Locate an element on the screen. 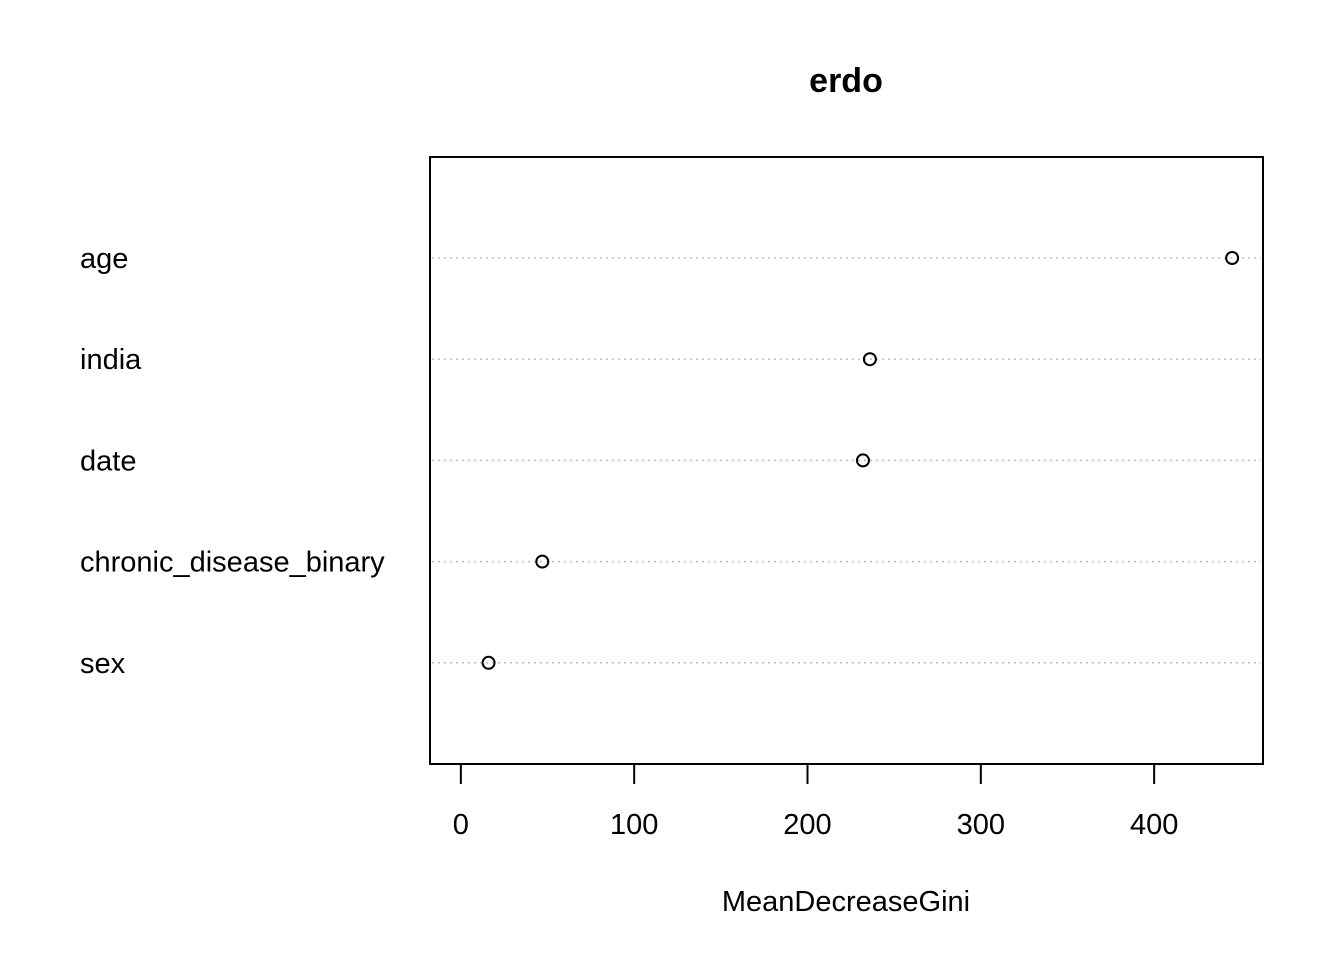  category-label: india is located at coordinates (111, 360).